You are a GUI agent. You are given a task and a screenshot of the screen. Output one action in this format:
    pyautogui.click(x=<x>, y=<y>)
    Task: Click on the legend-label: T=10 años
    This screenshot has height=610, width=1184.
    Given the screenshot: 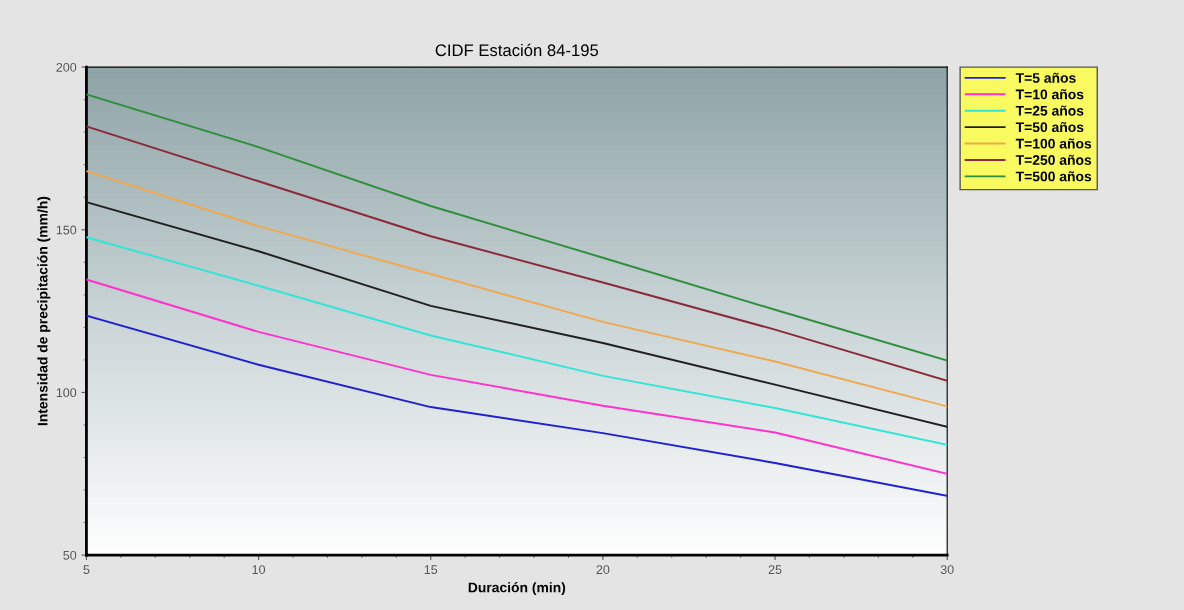 What is the action you would take?
    pyautogui.click(x=1049, y=94)
    